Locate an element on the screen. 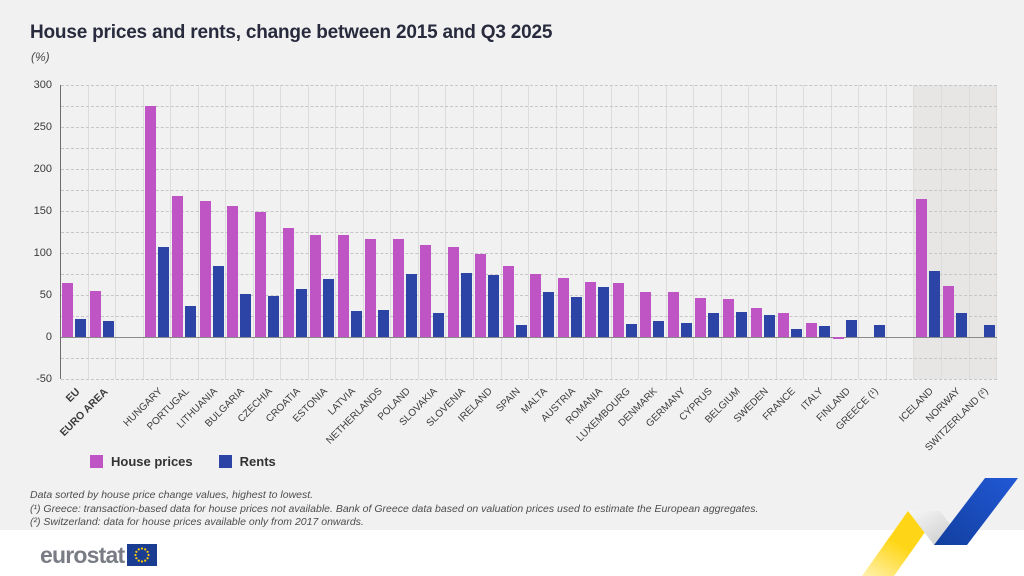 The image size is (1024, 576). y-tick-label: 250 is located at coordinates (42, 126).